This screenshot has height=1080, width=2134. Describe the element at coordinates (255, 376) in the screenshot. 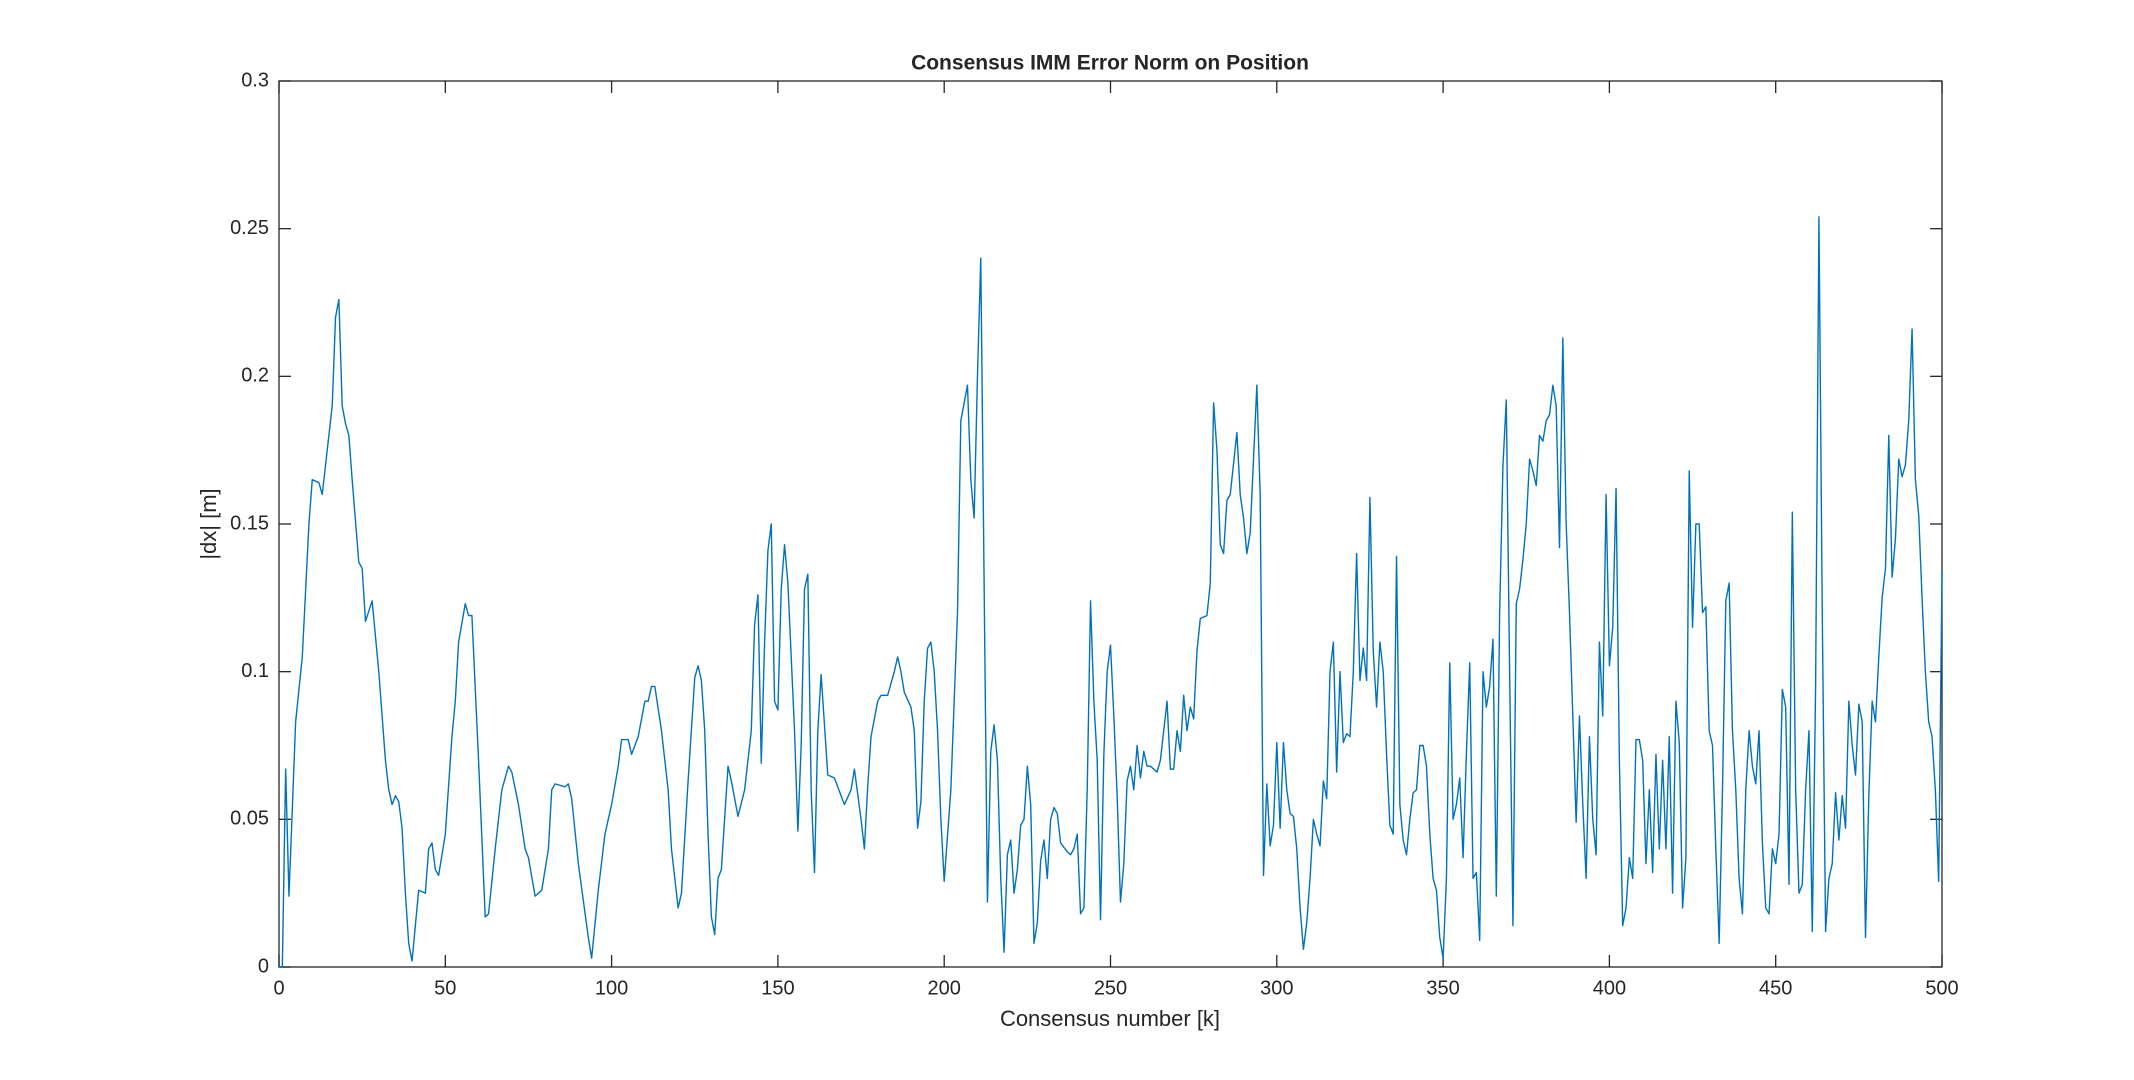

I see `y-tick-label: 0.2` at that location.